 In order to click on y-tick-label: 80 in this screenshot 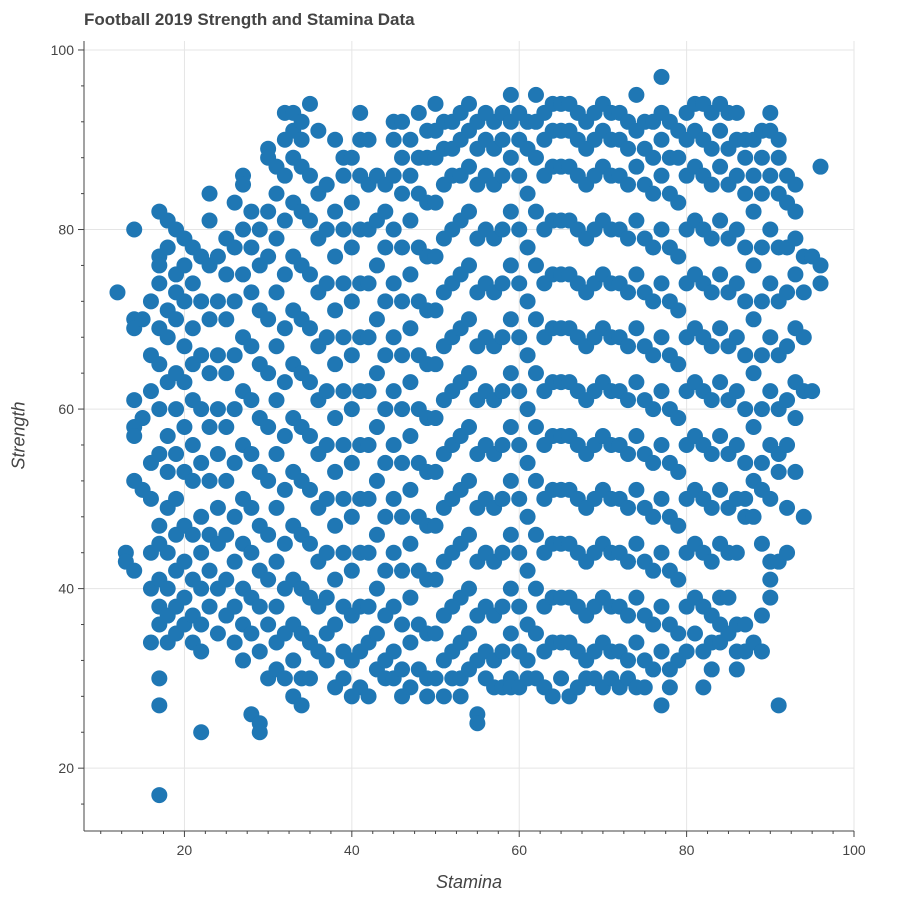, I will do `click(66, 230)`.